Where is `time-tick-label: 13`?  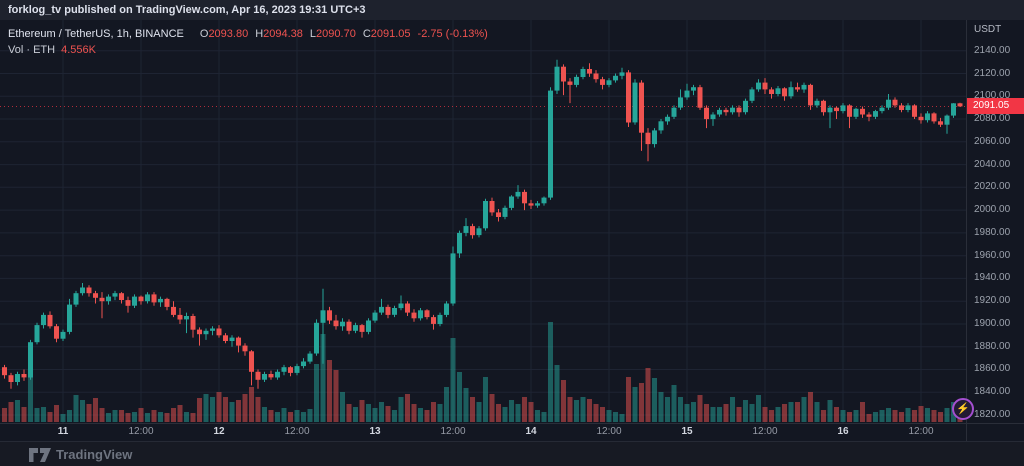
time-tick-label: 13 is located at coordinates (375, 431).